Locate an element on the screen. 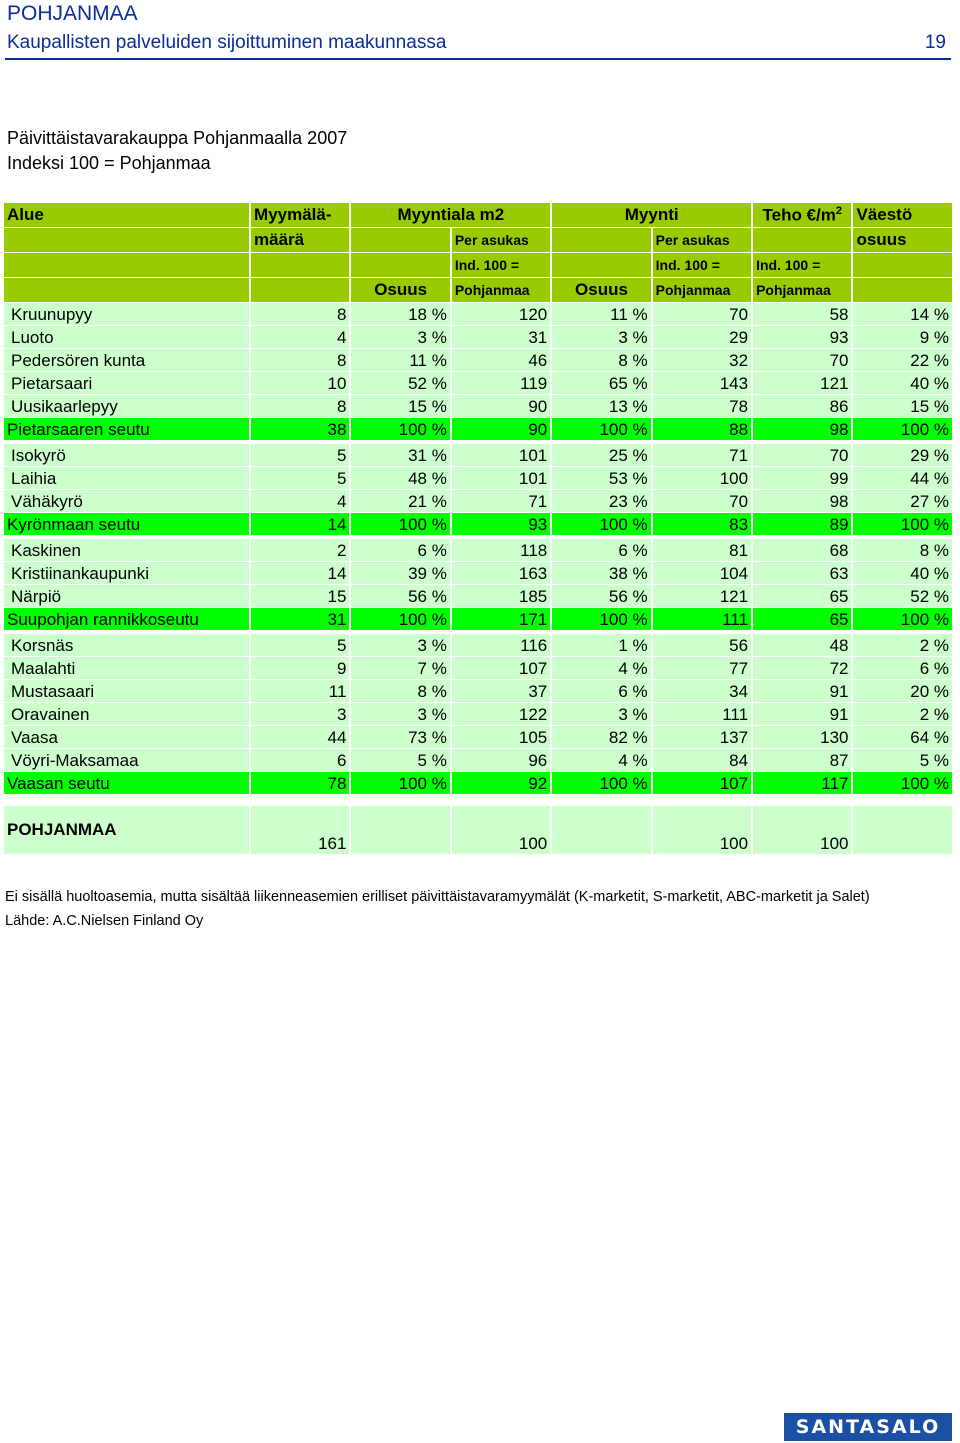 This screenshot has height=1443, width=960. area-name: Vähäkyrö is located at coordinates (127, 501).